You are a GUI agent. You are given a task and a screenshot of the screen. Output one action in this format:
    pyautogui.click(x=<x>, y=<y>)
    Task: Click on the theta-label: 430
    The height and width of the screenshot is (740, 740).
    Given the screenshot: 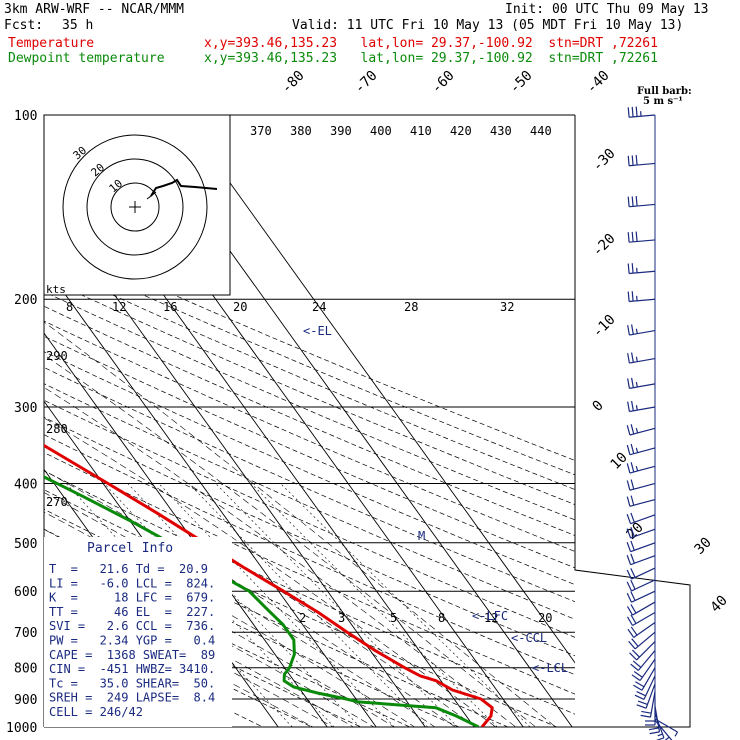 What is the action you would take?
    pyautogui.click(x=501, y=131)
    